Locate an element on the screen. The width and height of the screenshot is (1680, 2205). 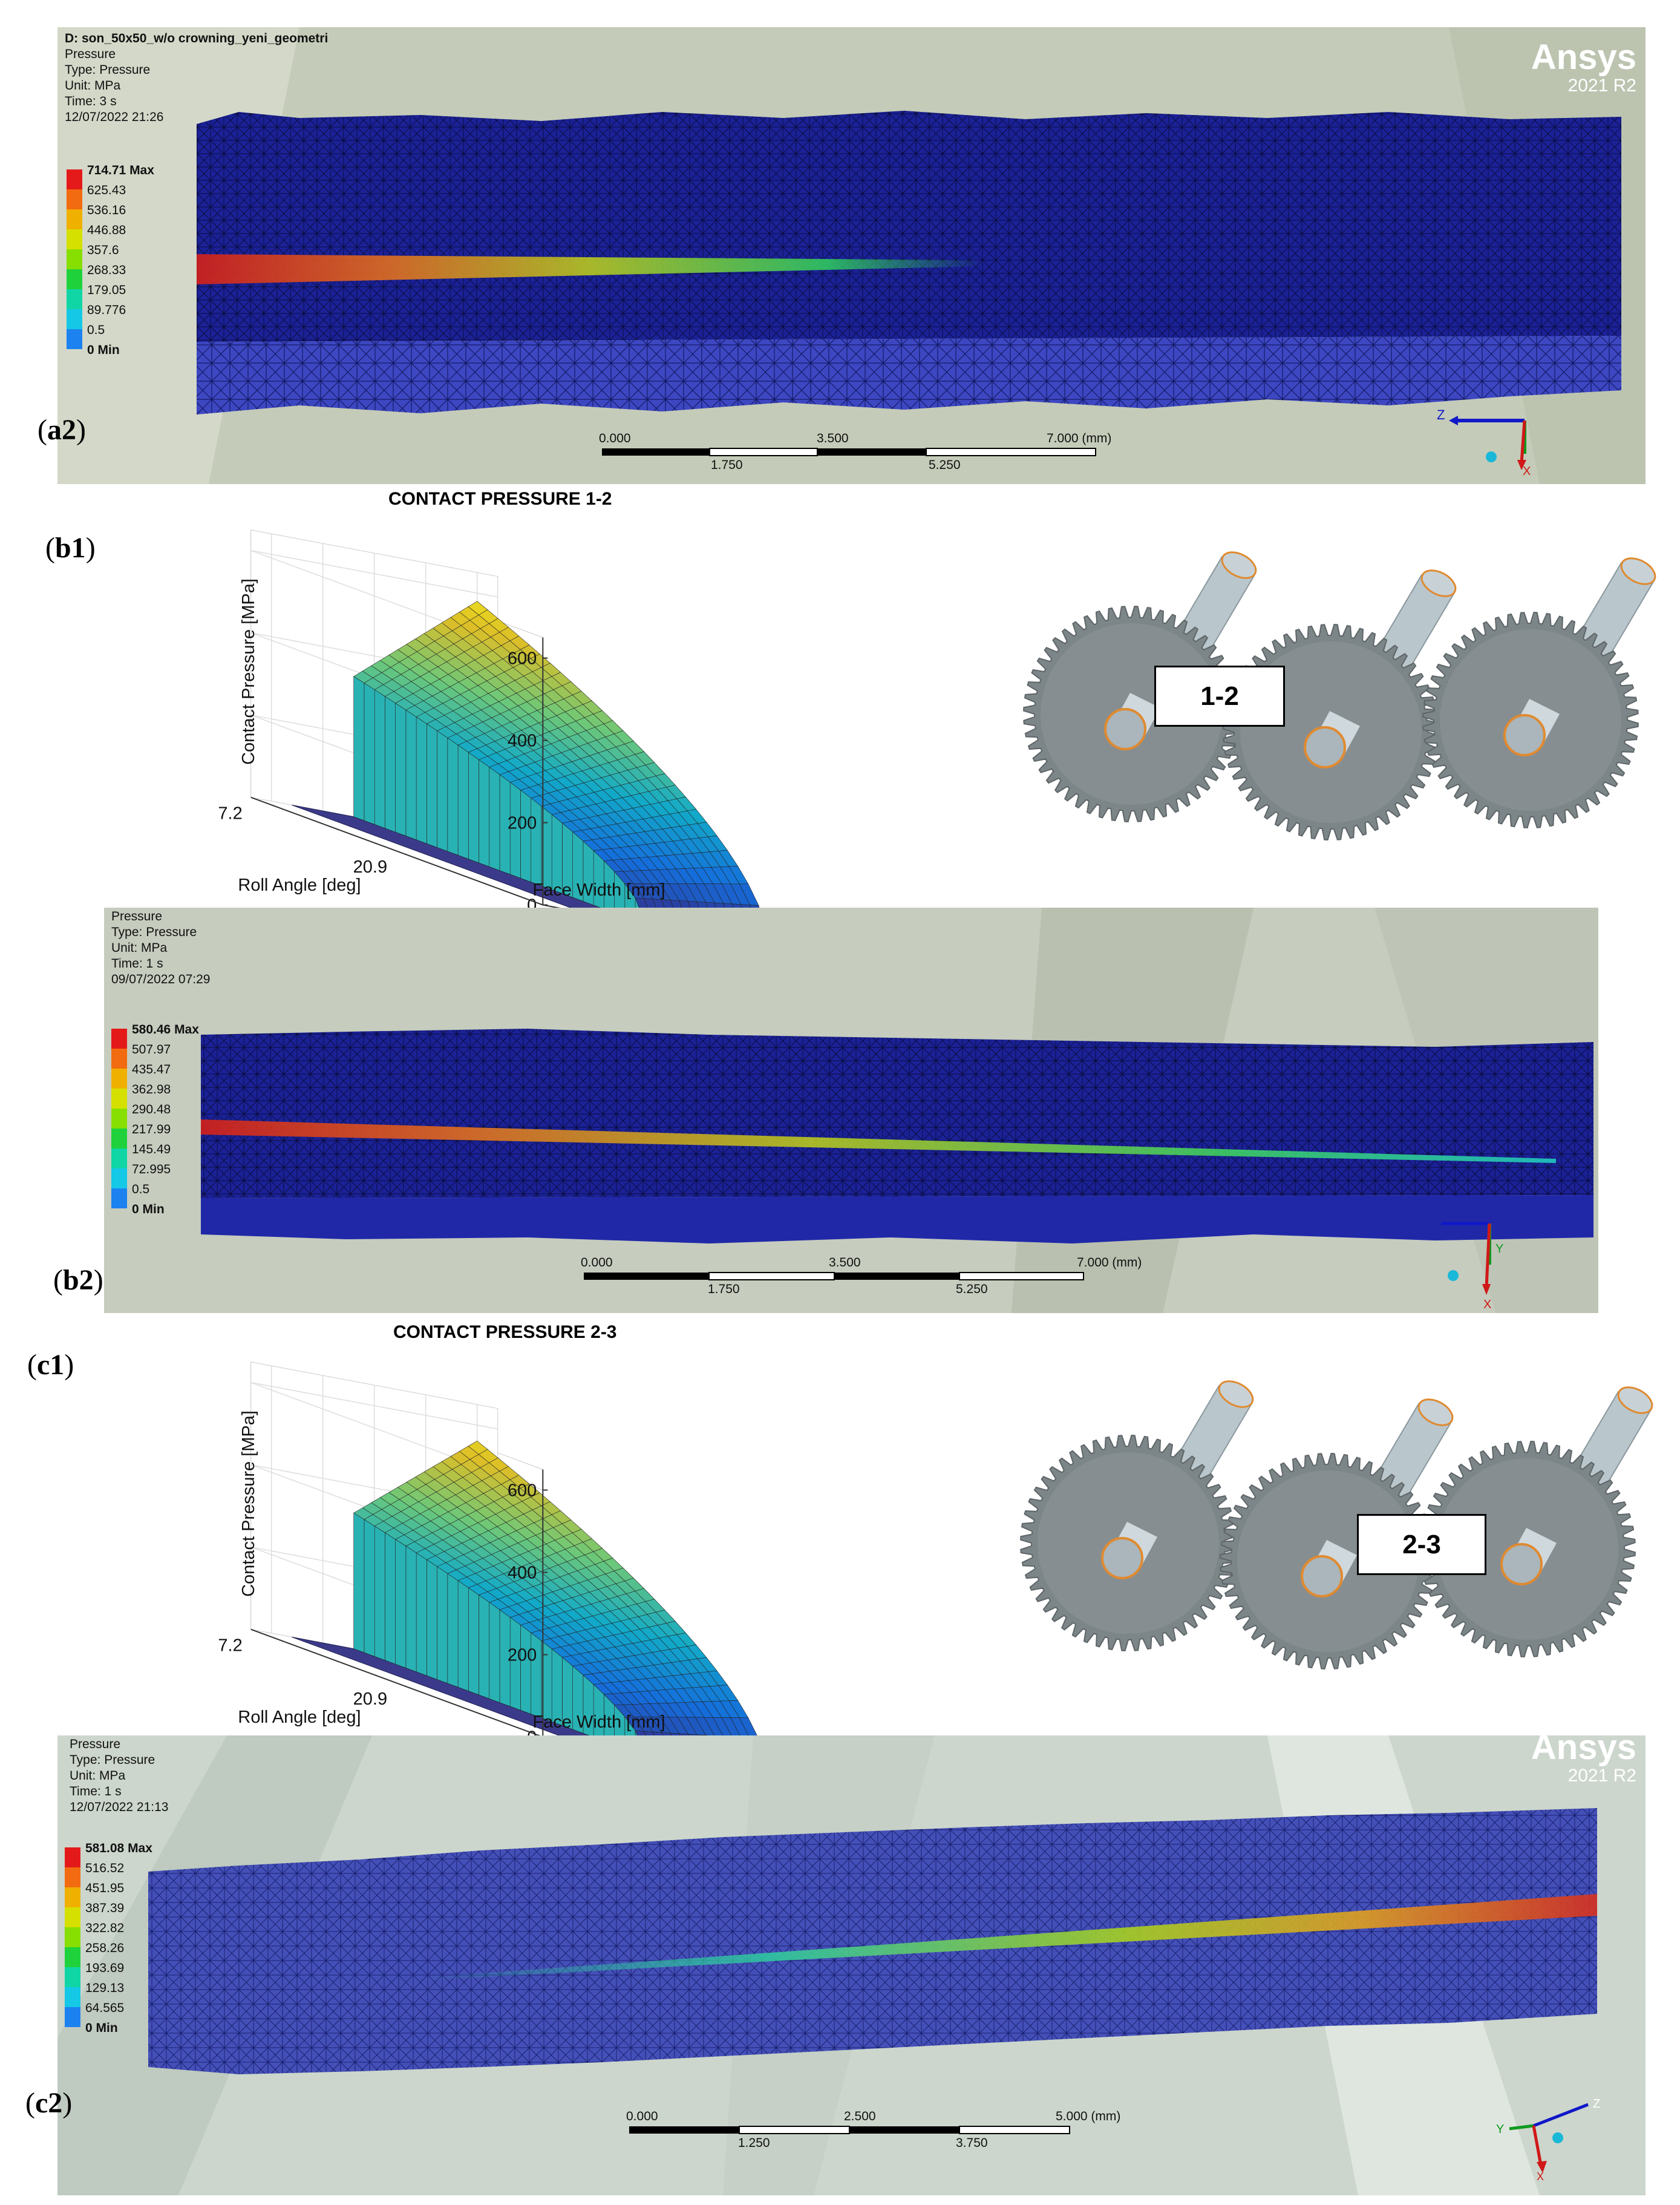
legend-value: 290.48 is located at coordinates (151, 1109).